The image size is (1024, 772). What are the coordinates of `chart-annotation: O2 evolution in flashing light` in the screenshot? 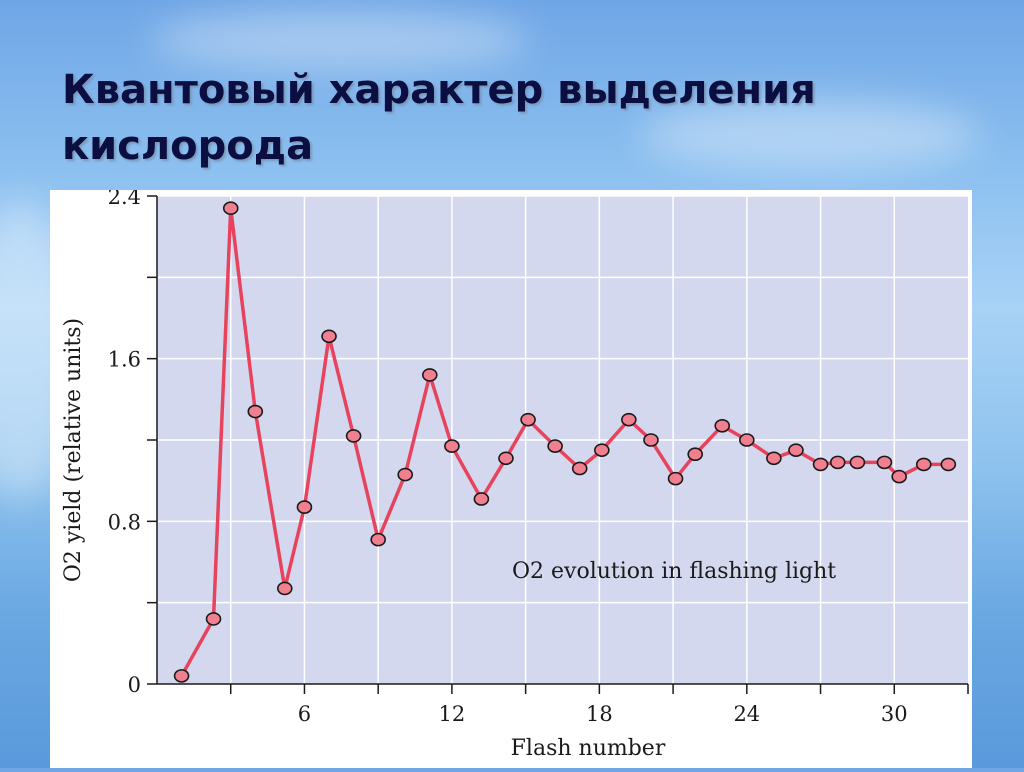 It's located at (674, 571).